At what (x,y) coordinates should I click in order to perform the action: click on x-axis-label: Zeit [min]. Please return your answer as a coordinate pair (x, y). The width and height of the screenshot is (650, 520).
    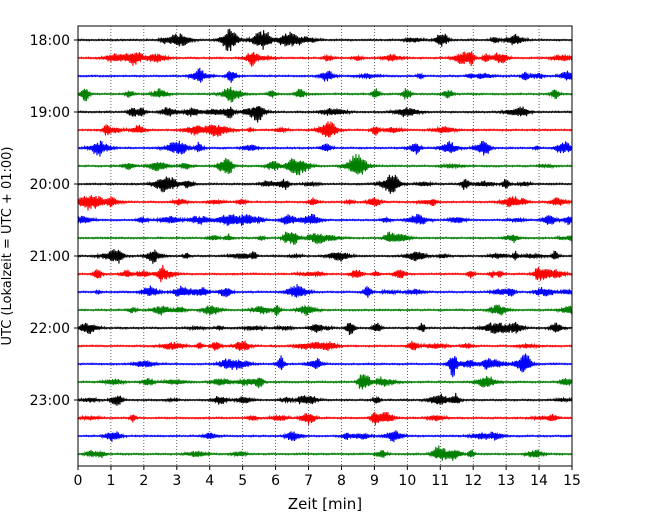
    Looking at the image, I should click on (325, 504).